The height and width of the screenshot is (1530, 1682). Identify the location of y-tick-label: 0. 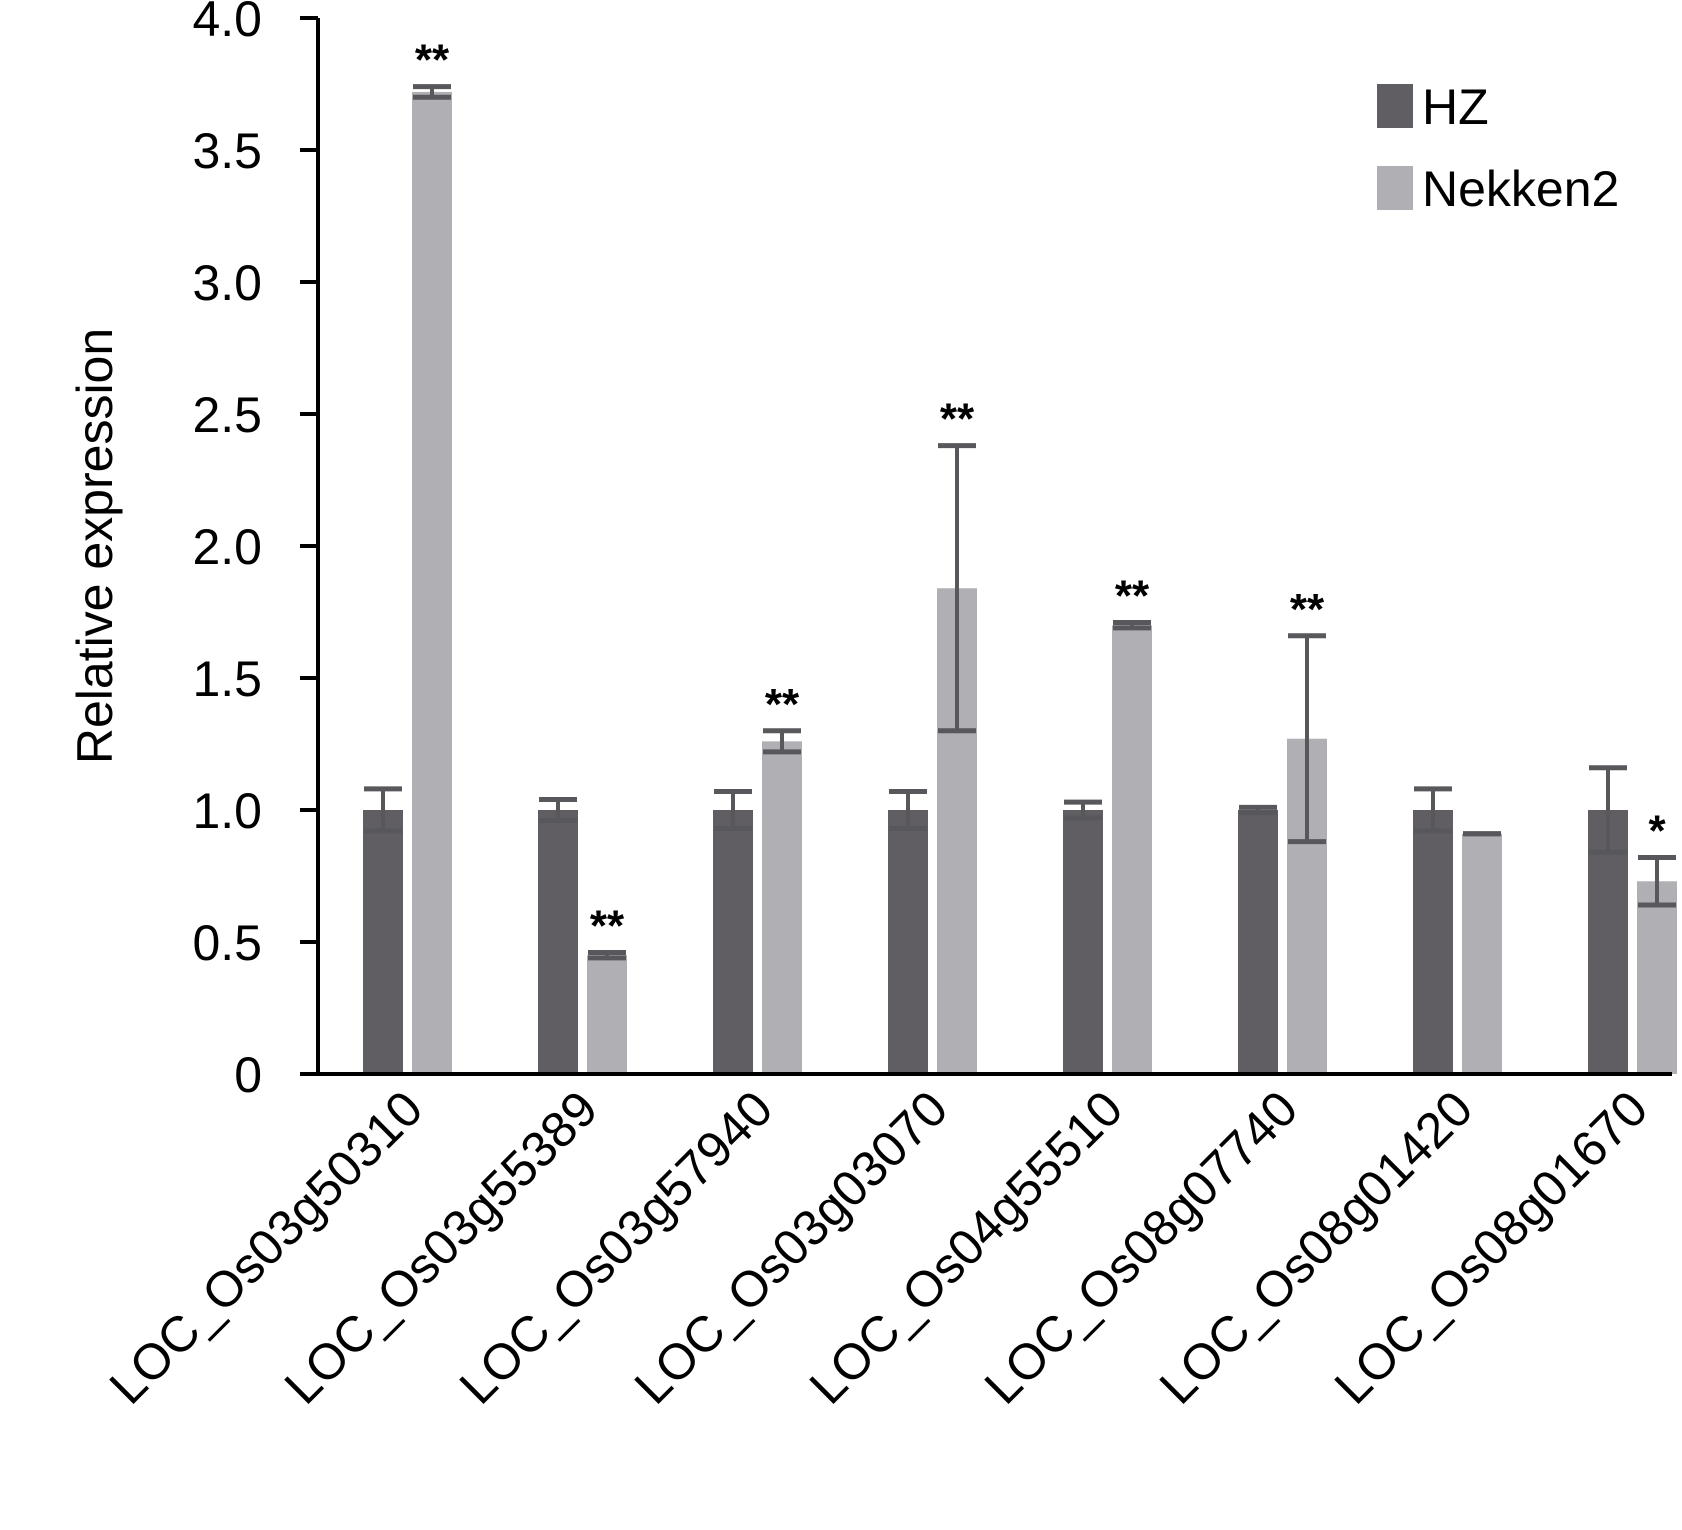
(248, 1075).